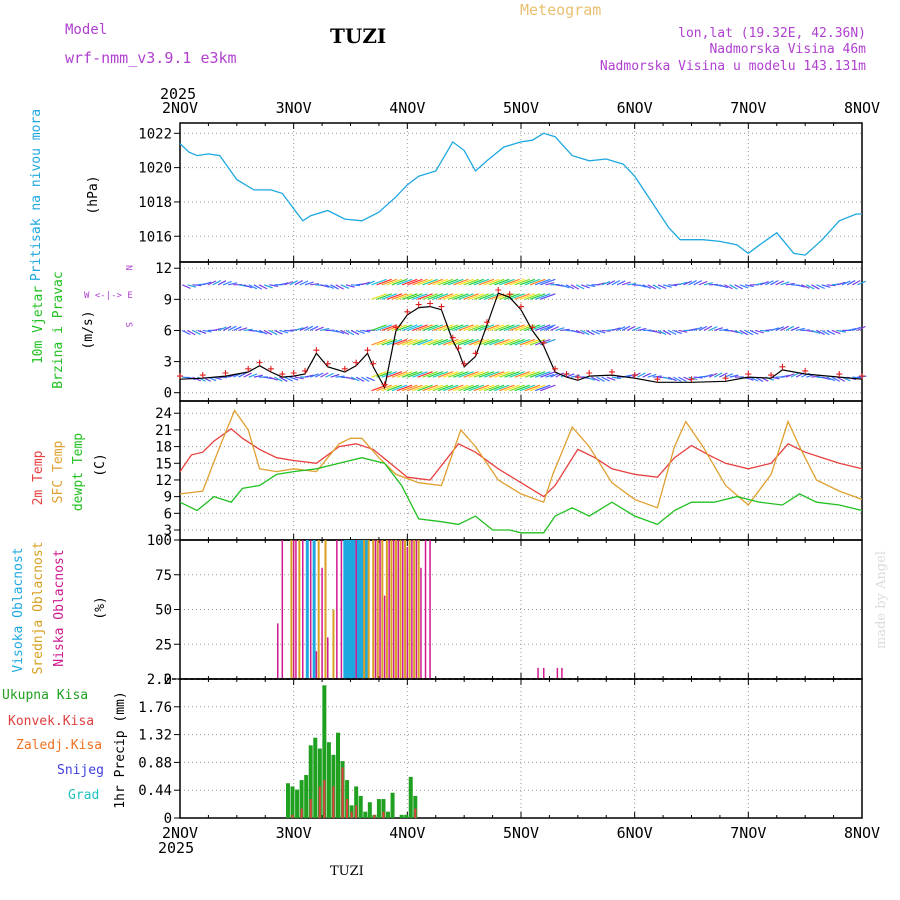  I want to click on bottom-day-labels: 2NOV 3NOV 4NOV 5NOV 6NOV 7NOV 8NOV, so click(521, 833).